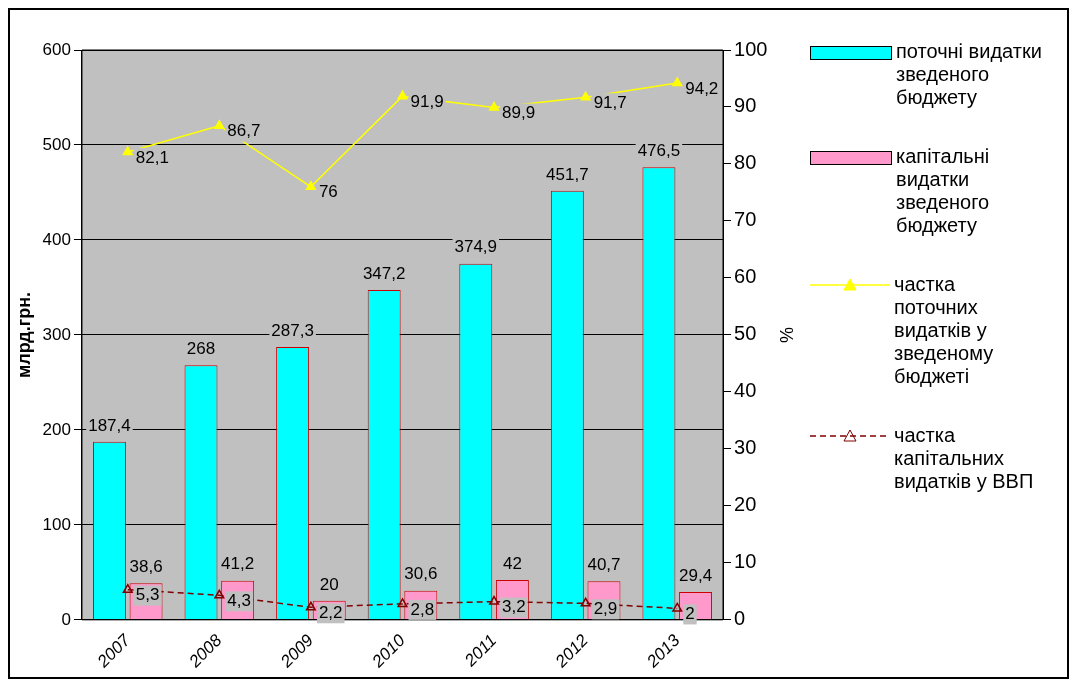  Describe the element at coordinates (745, 219) in the screenshot. I see `y2-tick-label: 70` at that location.